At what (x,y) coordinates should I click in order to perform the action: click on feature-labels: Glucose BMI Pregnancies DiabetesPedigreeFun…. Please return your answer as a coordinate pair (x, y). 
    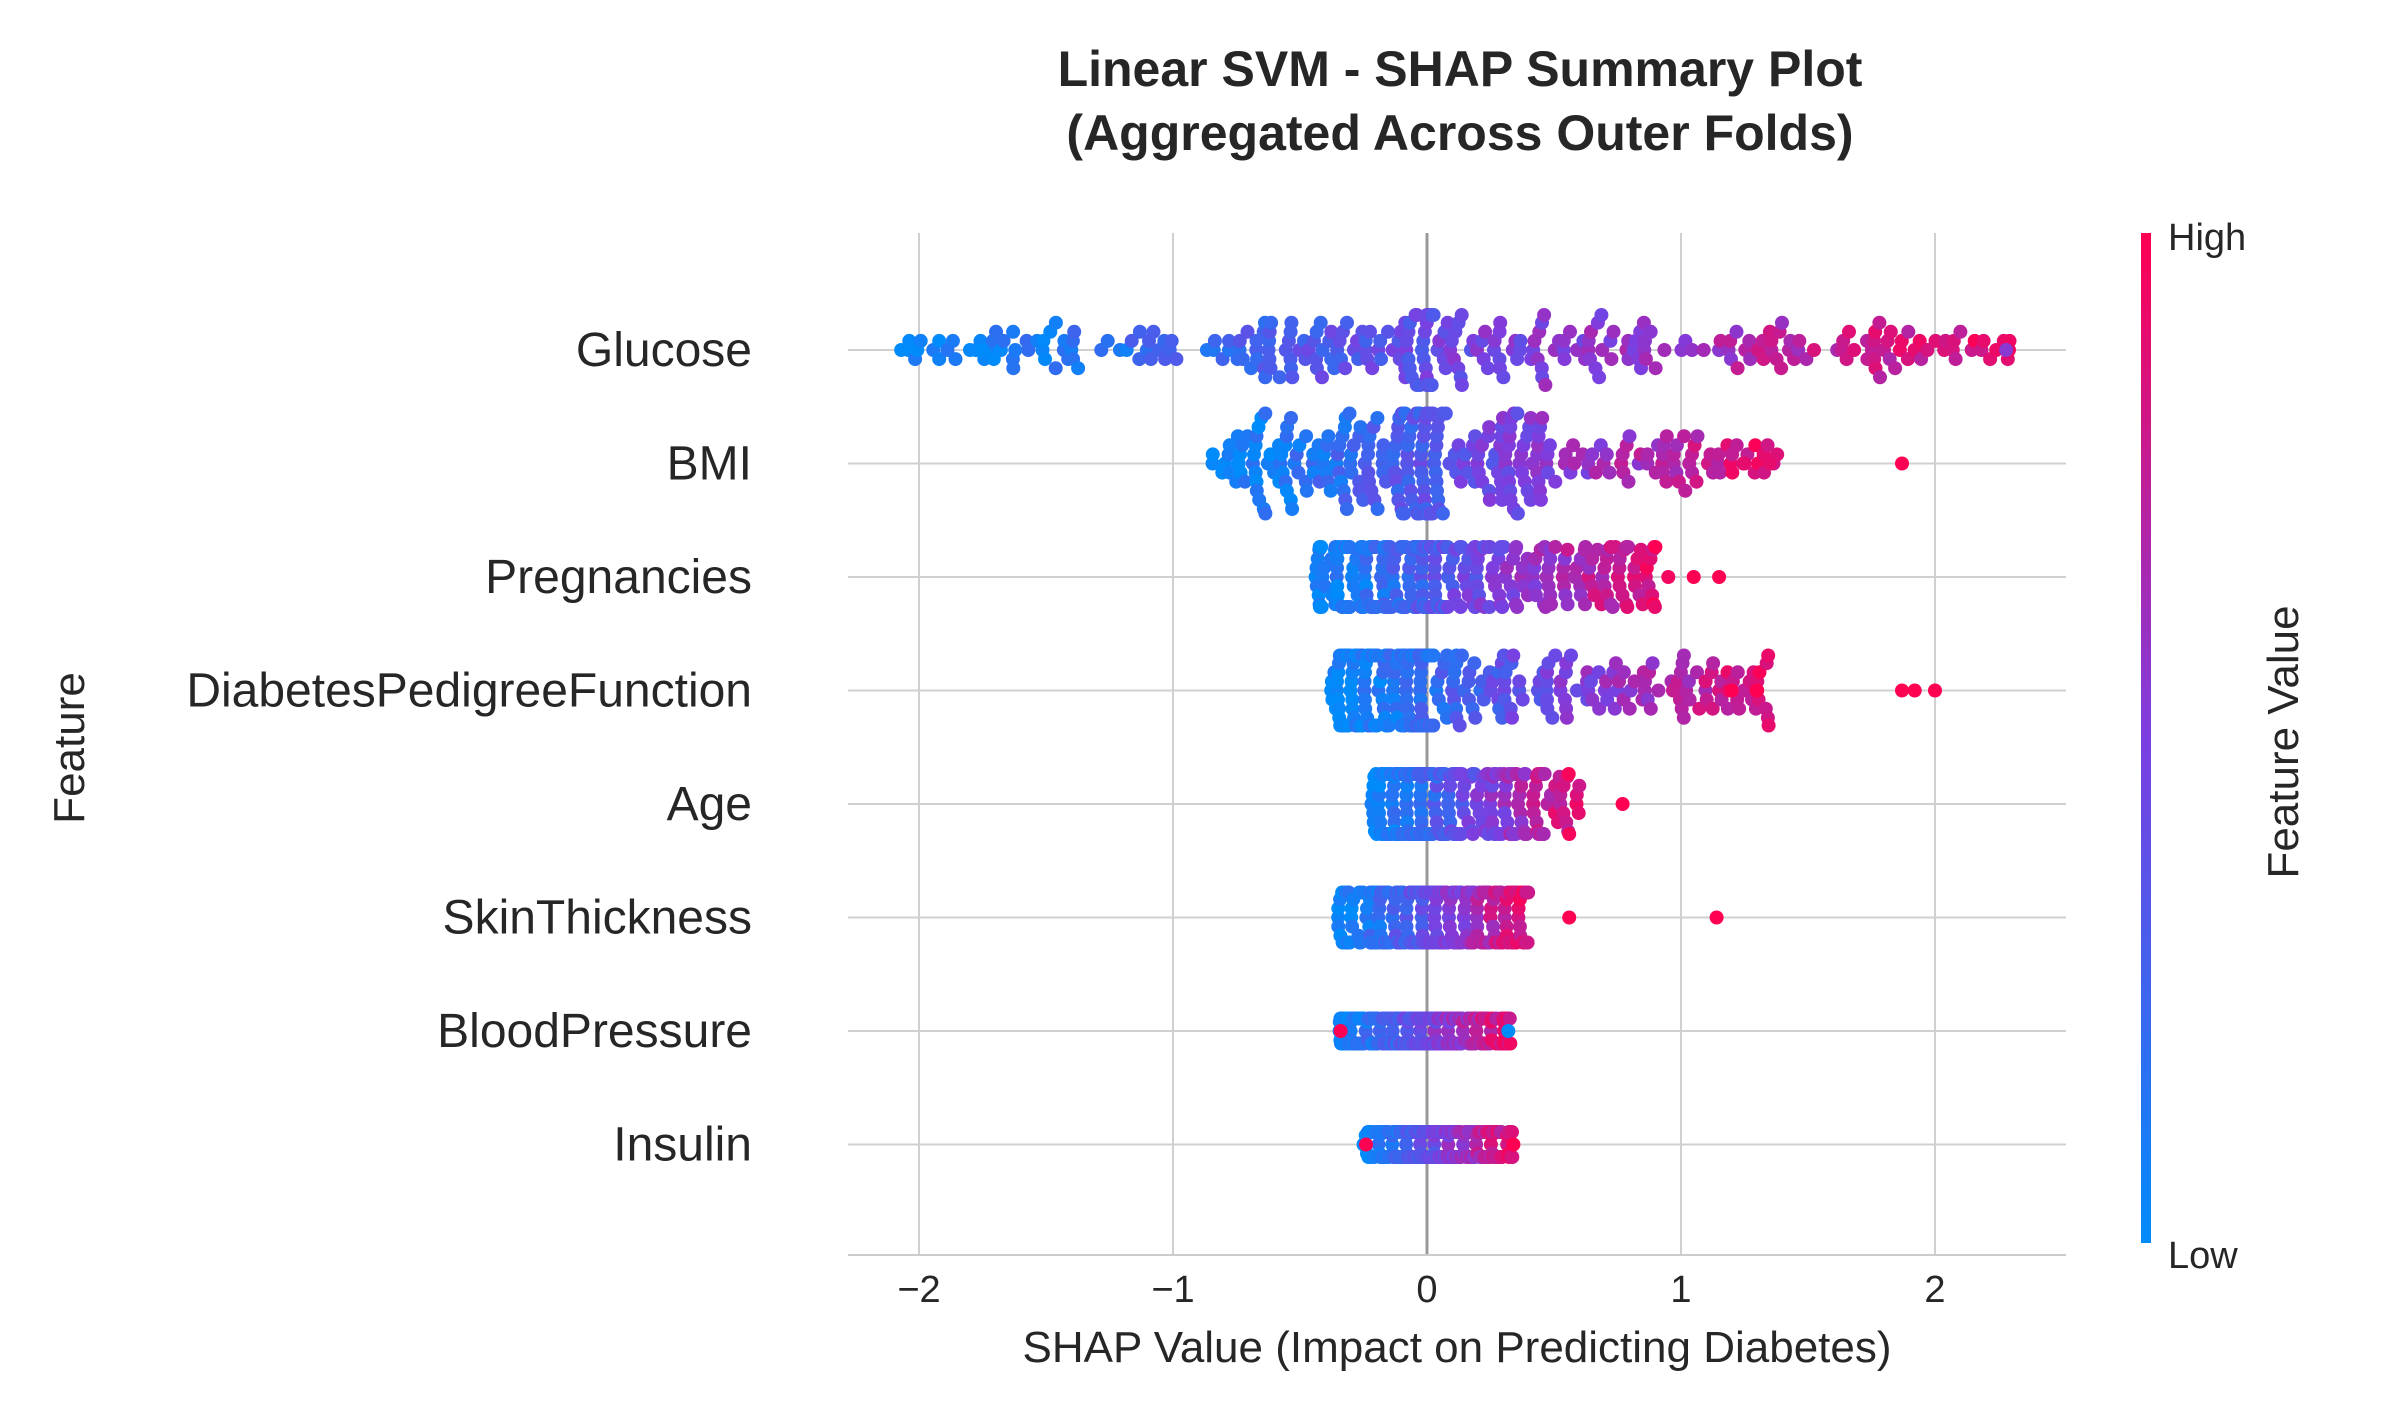
    Looking at the image, I should click on (469, 748).